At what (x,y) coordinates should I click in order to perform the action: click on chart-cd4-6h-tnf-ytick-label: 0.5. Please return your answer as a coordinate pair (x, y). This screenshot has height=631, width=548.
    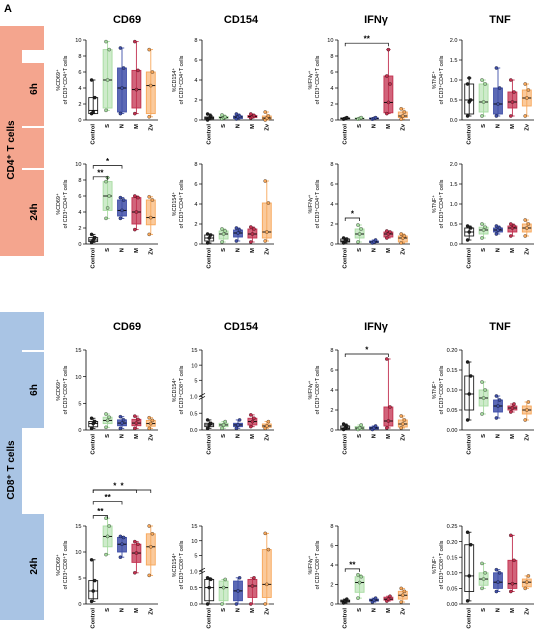
    Looking at the image, I should click on (454, 101).